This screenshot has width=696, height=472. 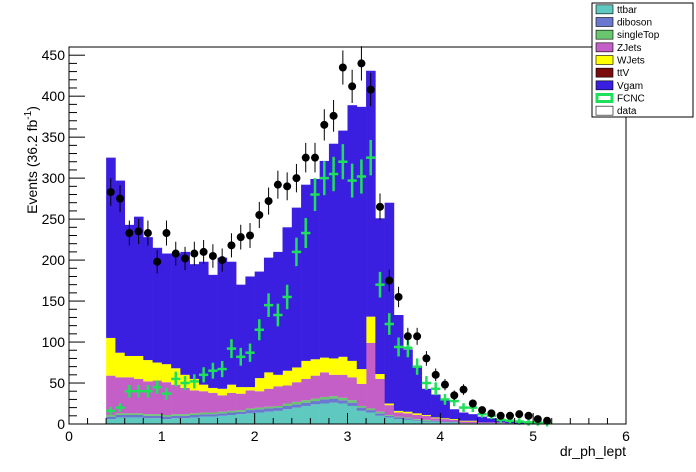 What do you see at coordinates (54, 219) in the screenshot?
I see `y-tick-label: 250` at bounding box center [54, 219].